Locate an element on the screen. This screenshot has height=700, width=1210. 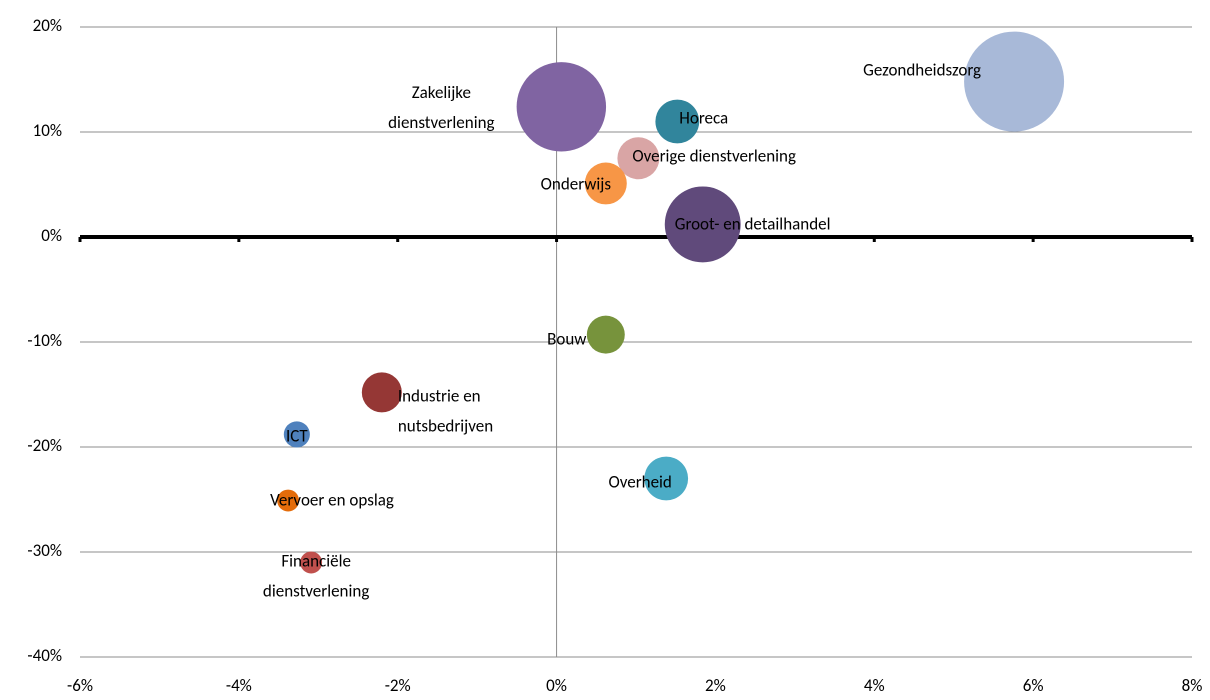
bubble-label: Financiële dienstverlening is located at coordinates (316, 576).